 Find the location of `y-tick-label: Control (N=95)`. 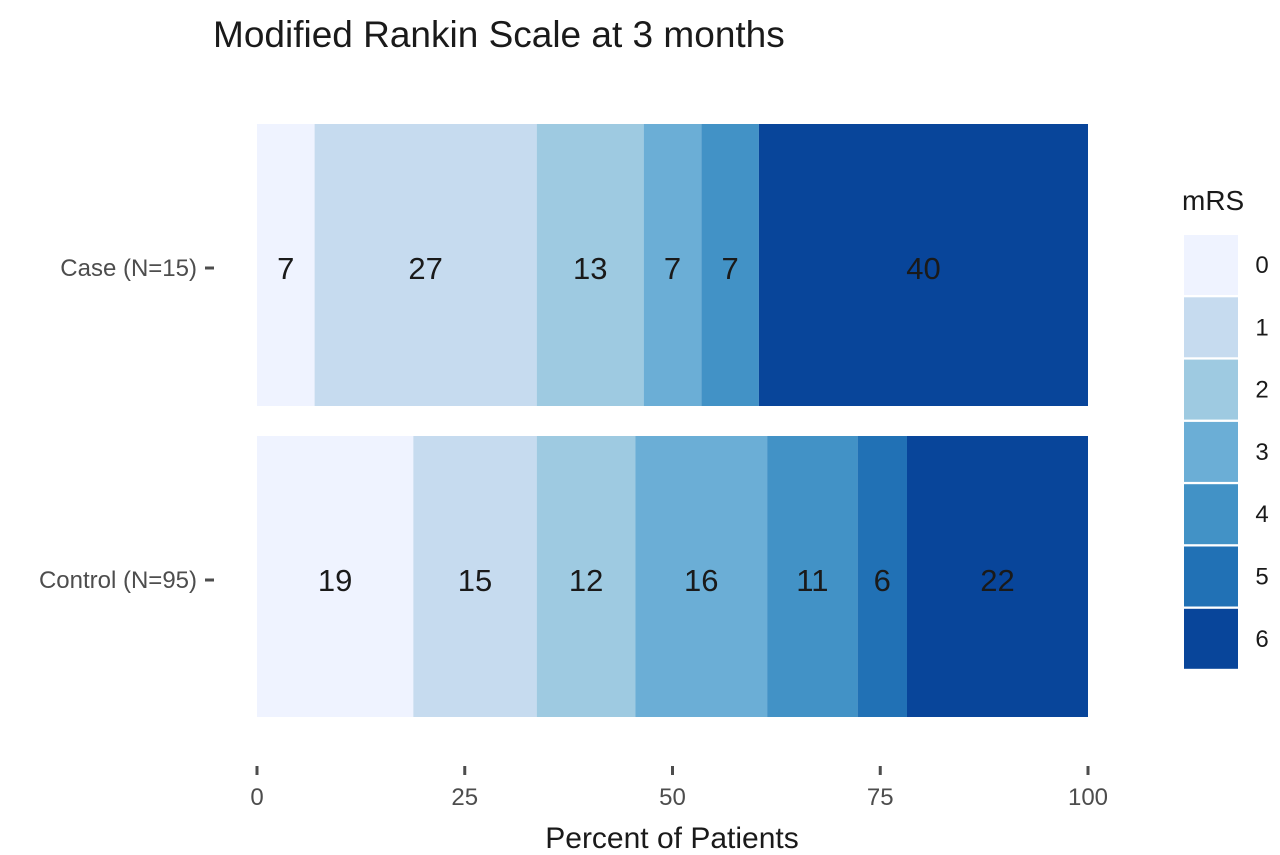

y-tick-label: Control (N=95) is located at coordinates (118, 580).